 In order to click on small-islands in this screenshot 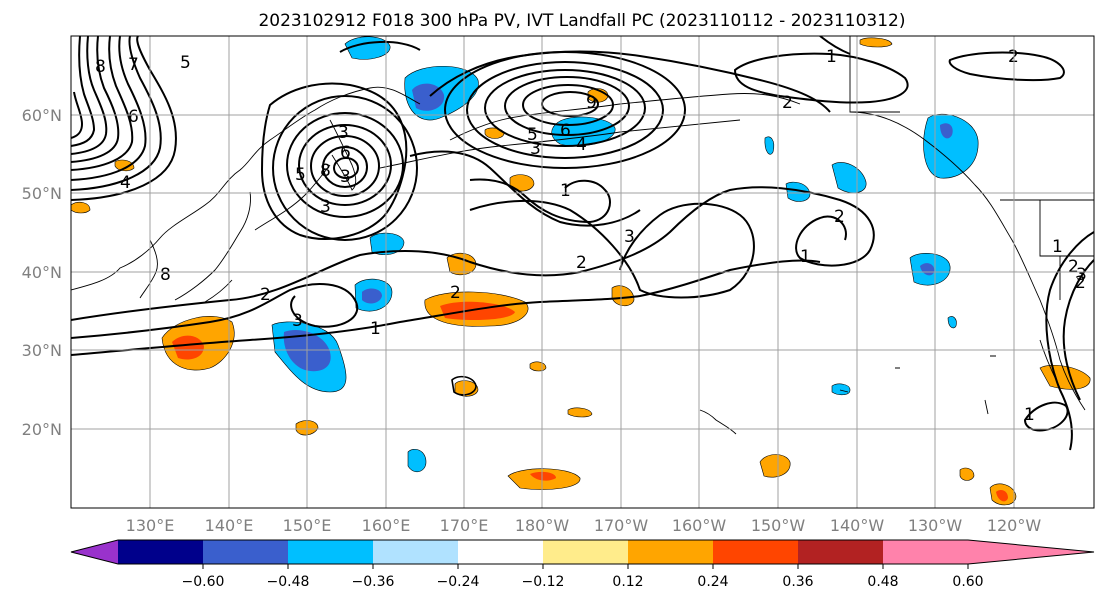, I will do `click(917, 385)`.